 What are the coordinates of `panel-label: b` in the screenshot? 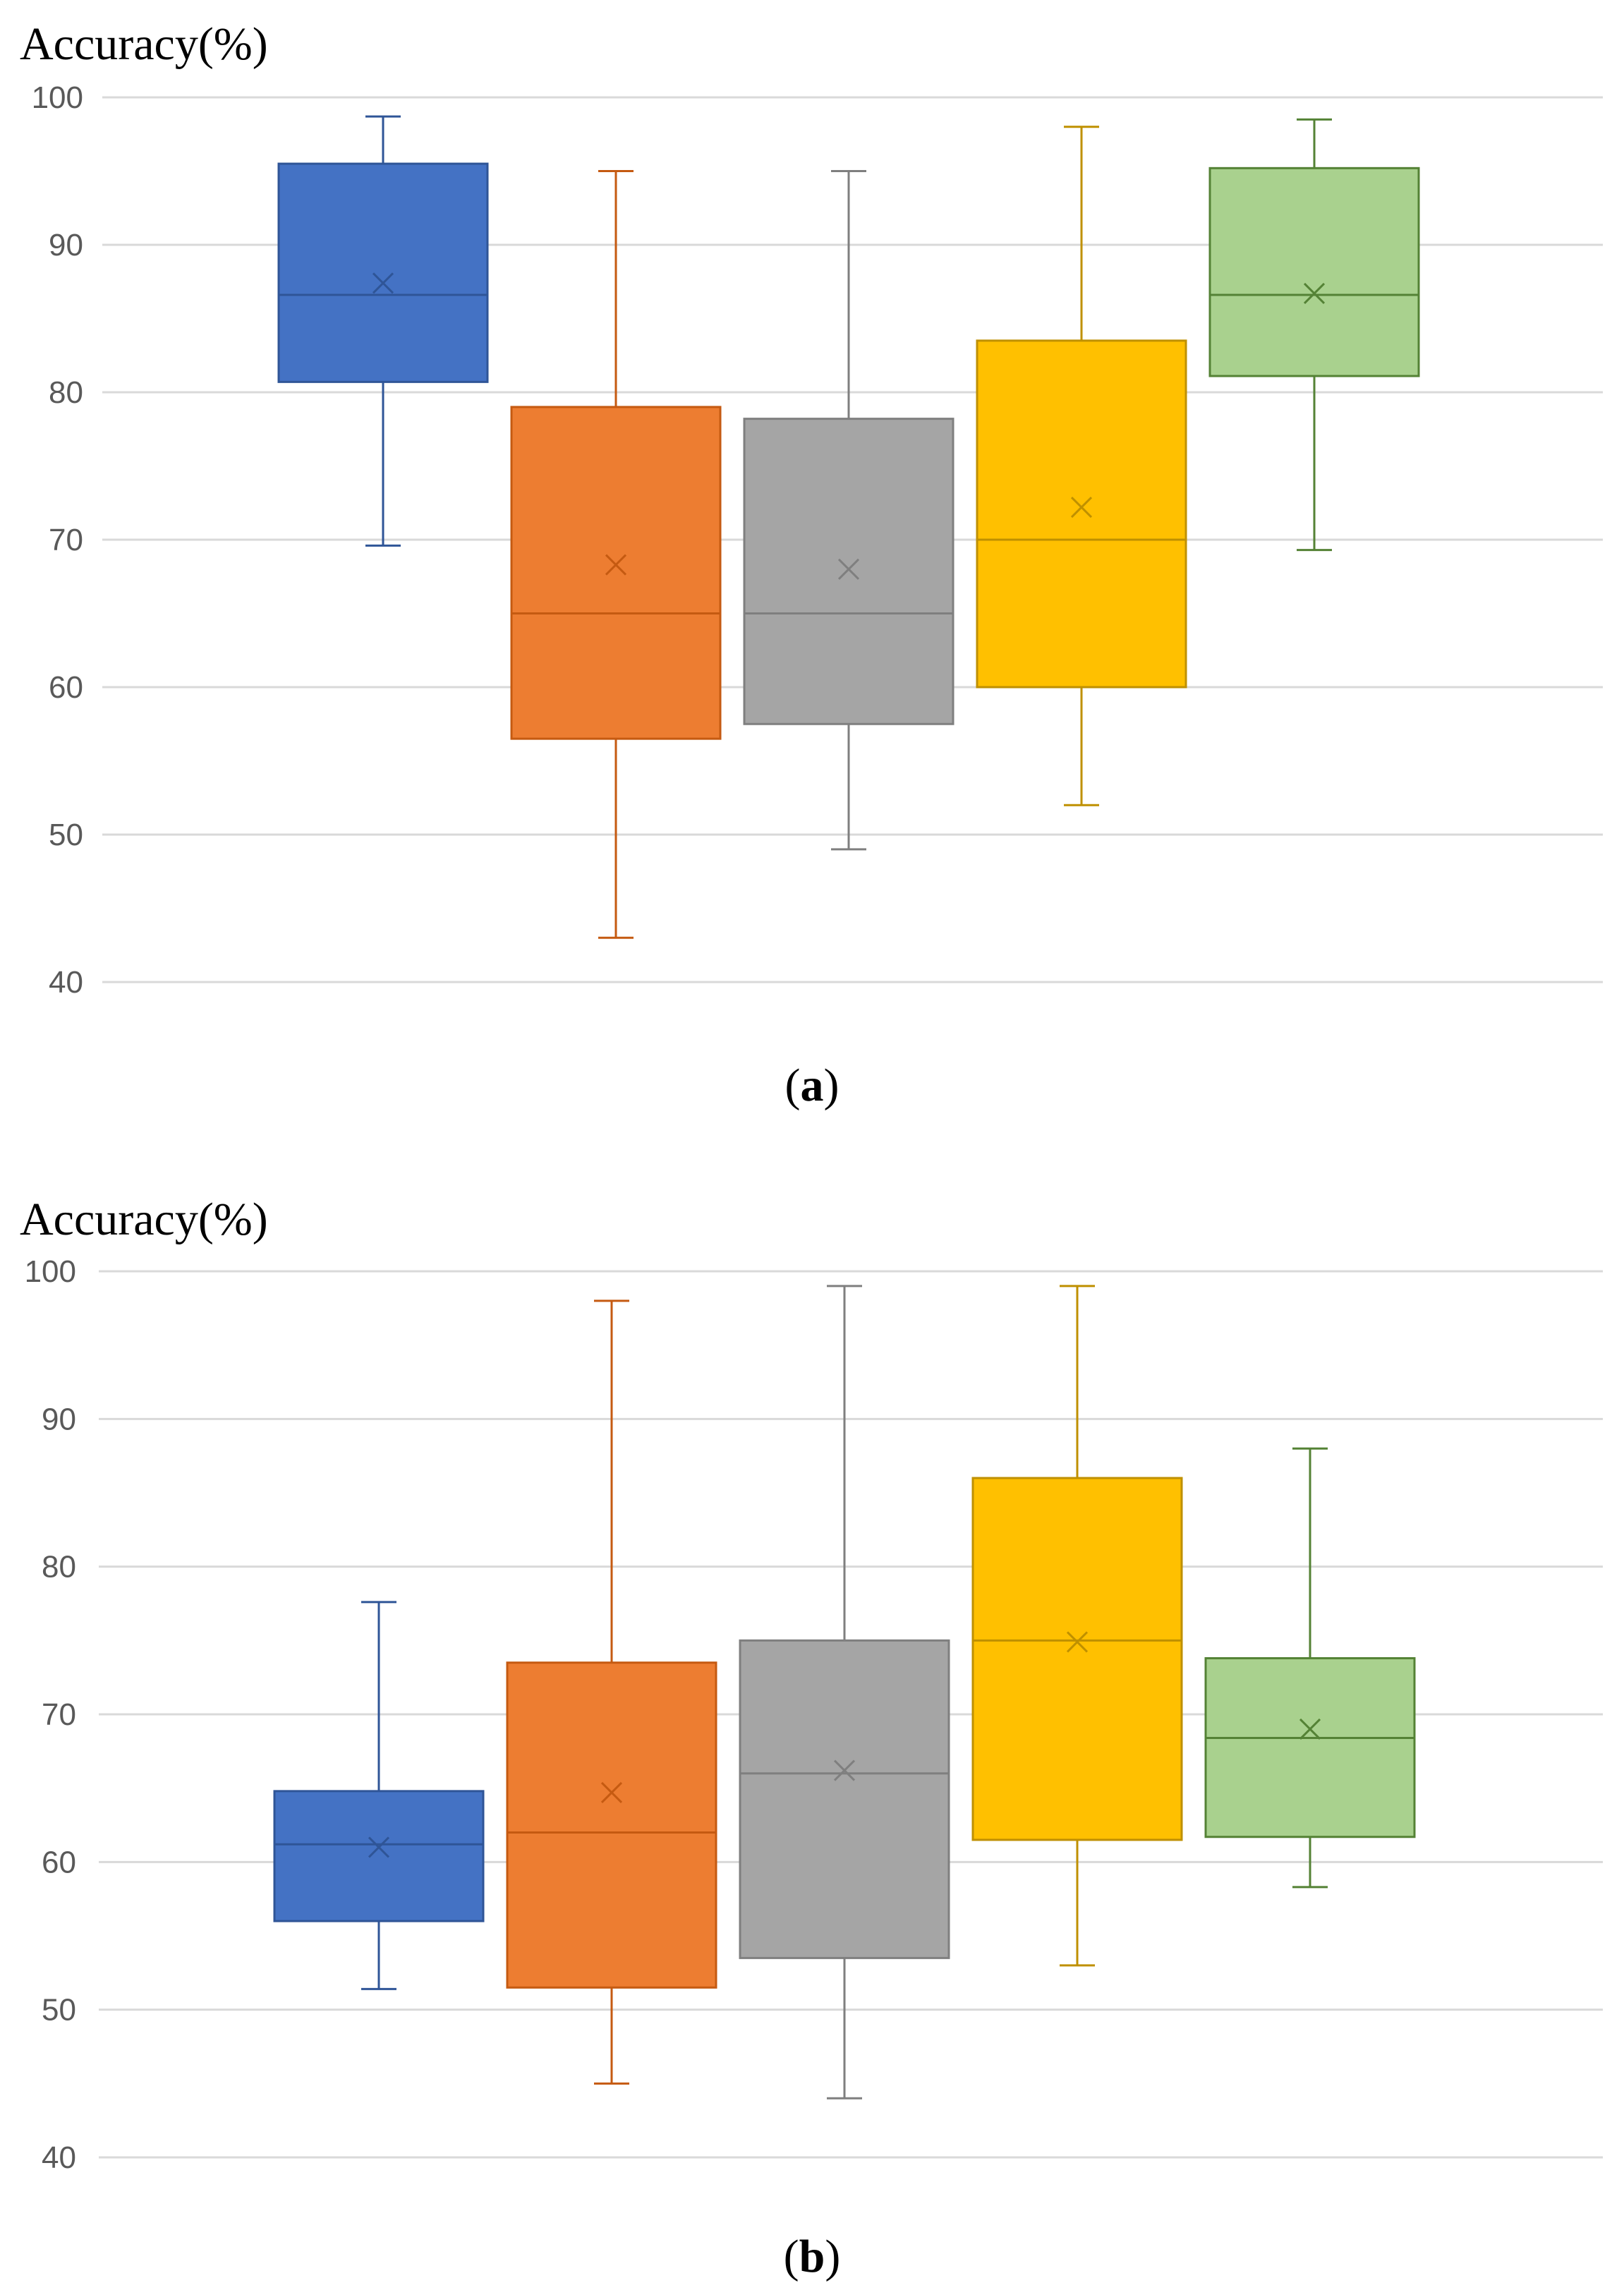 It's located at (812, 2256).